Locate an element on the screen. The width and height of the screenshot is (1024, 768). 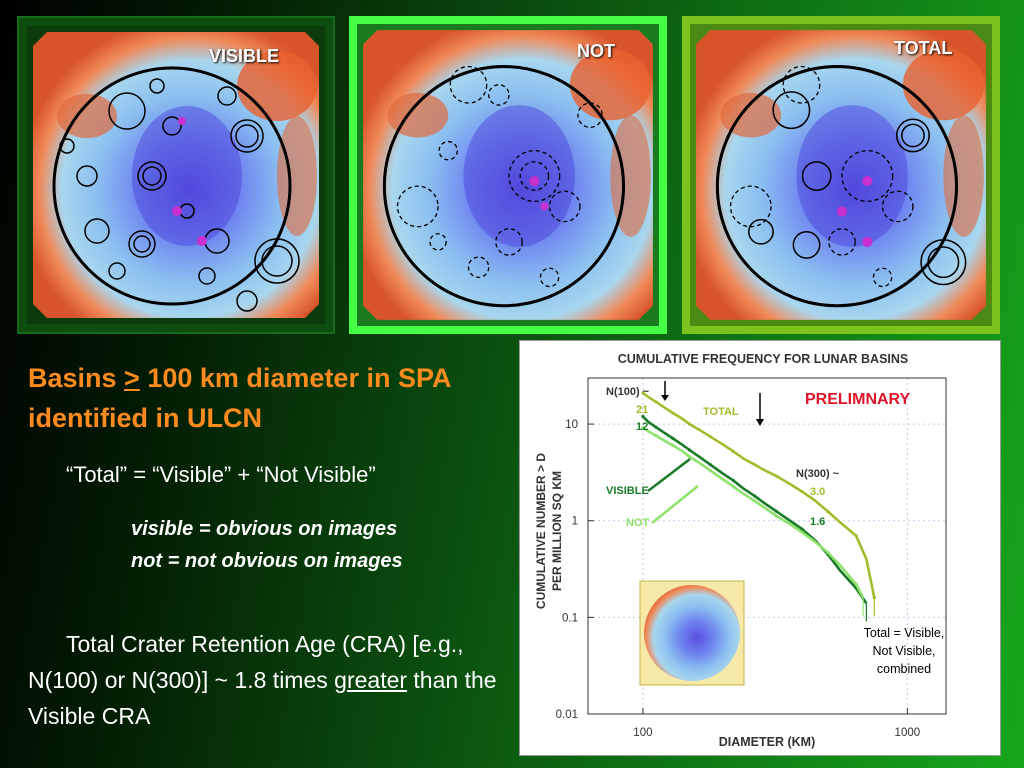
visible-map-panel: VISIBLE is located at coordinates (176, 175).